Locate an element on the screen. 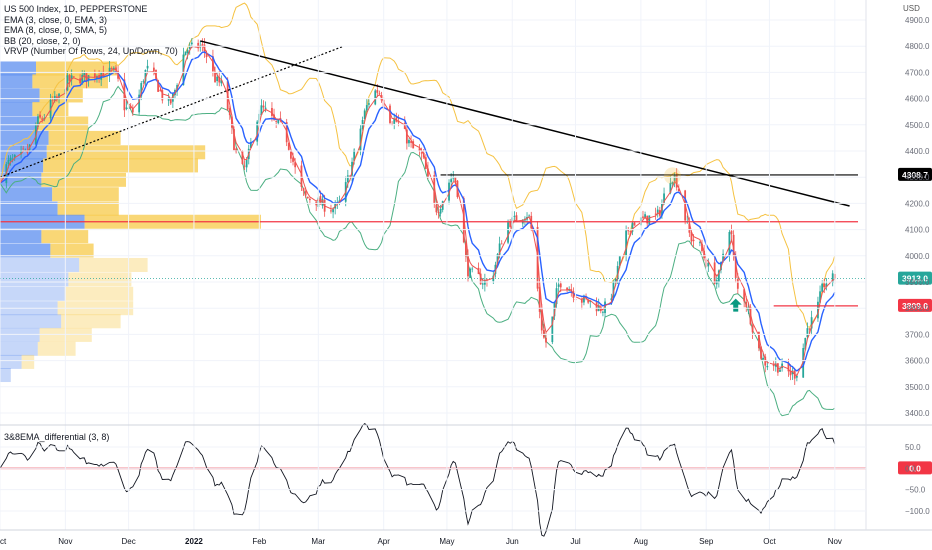  time-tick-label: Mar is located at coordinates (318, 541).